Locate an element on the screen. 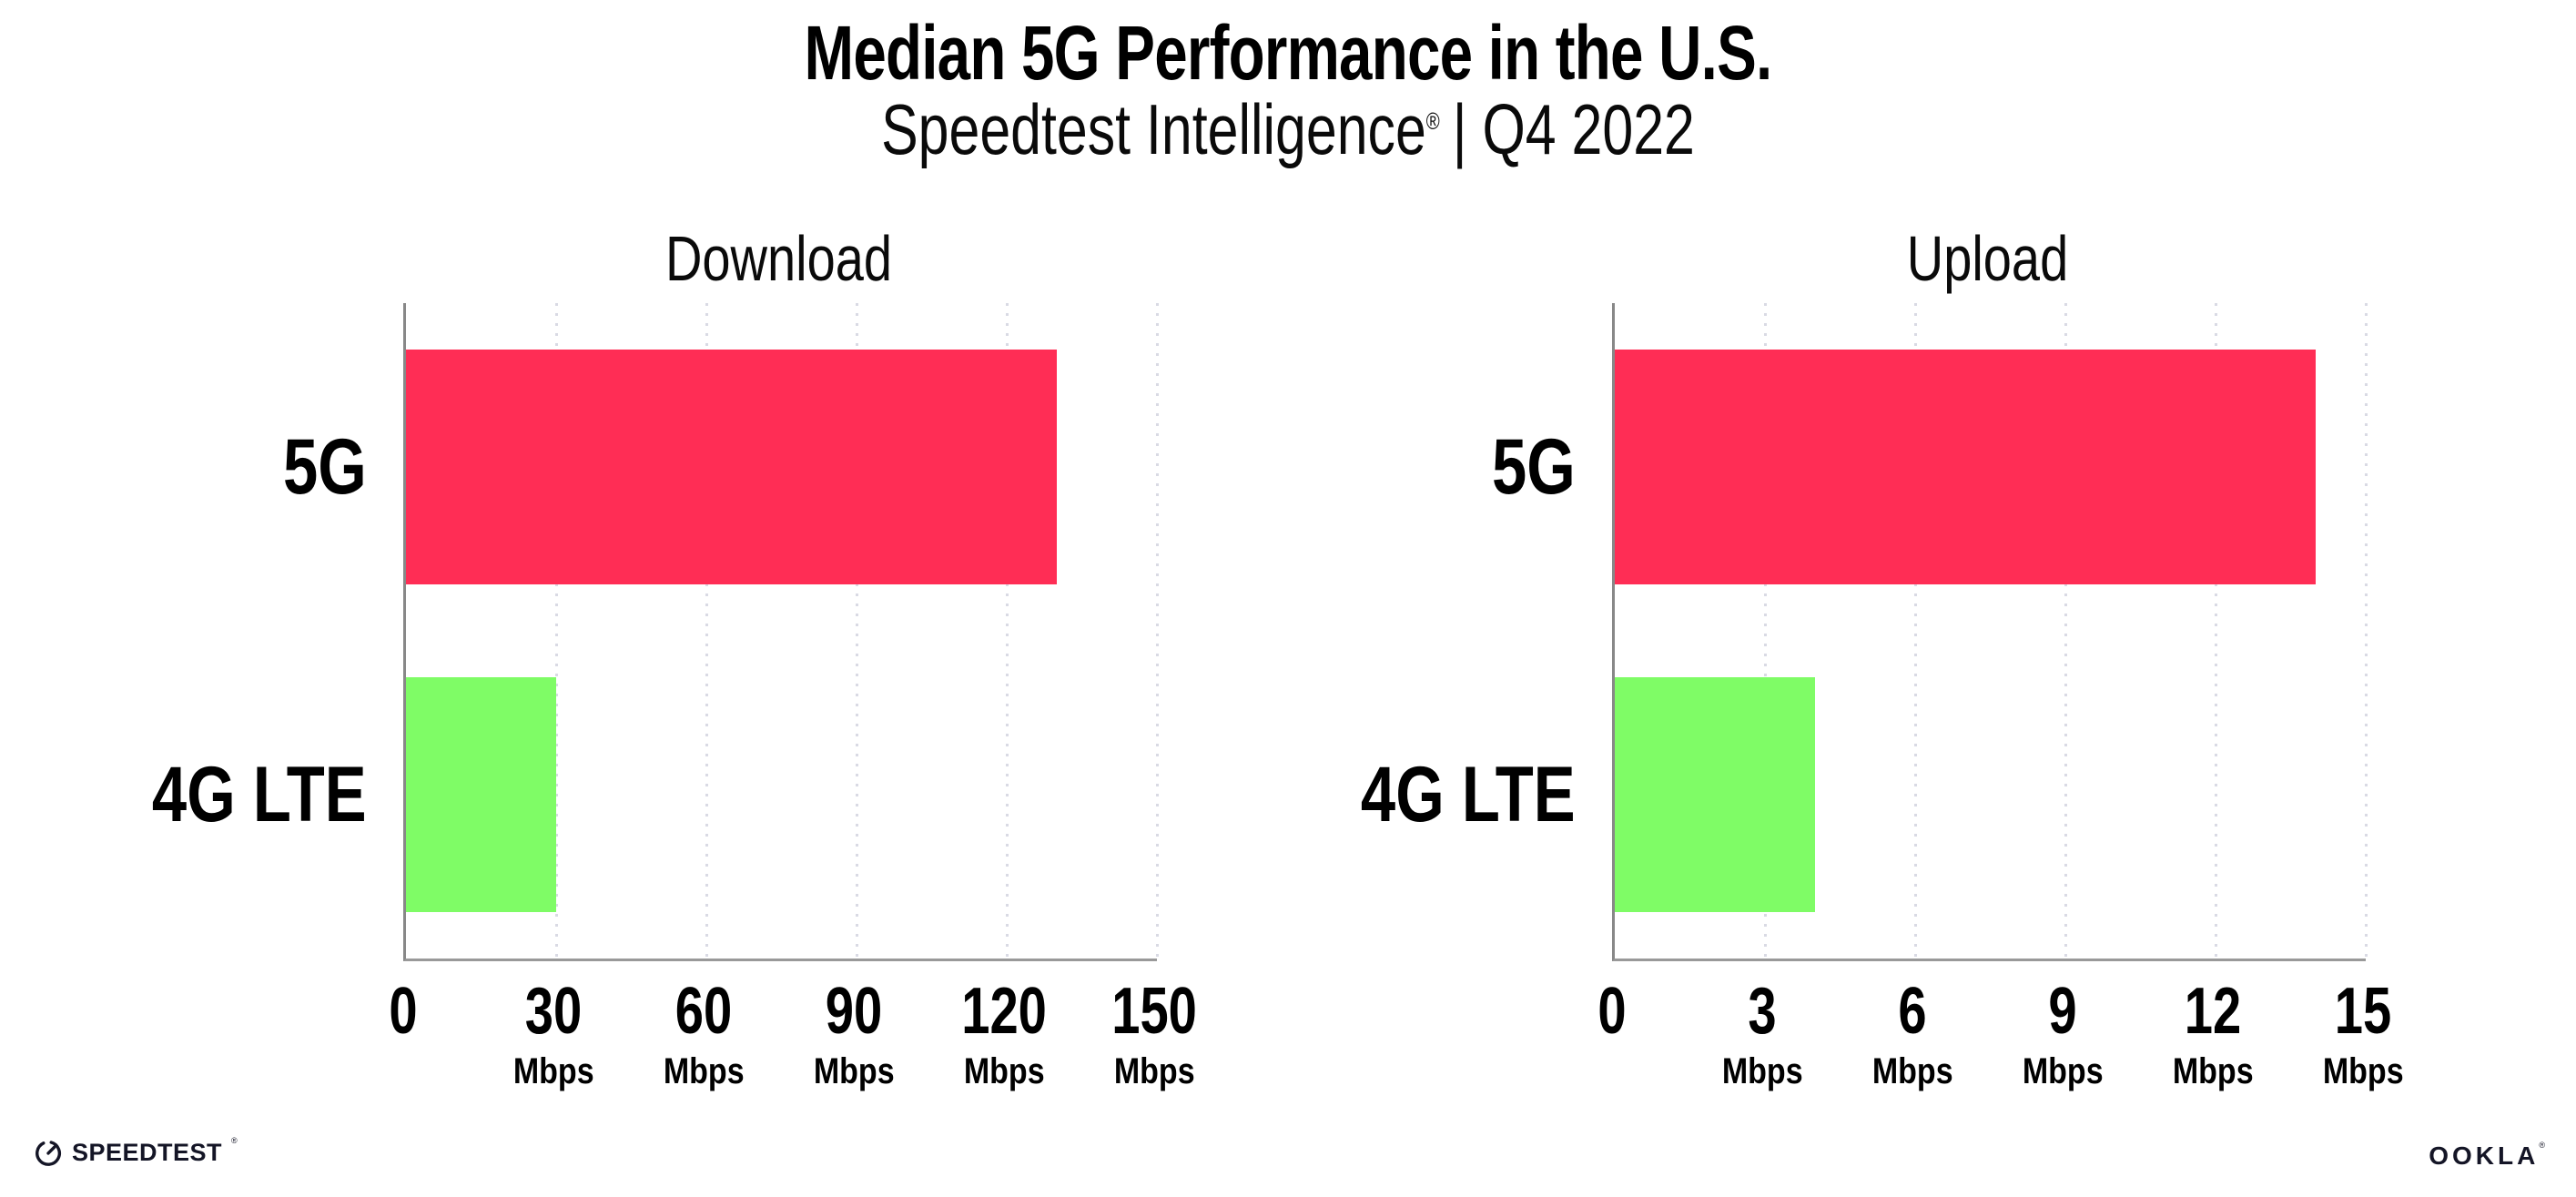 The image size is (2576, 1197). page-title: Median 5G Performance in the U.S. is located at coordinates (1288, 53).